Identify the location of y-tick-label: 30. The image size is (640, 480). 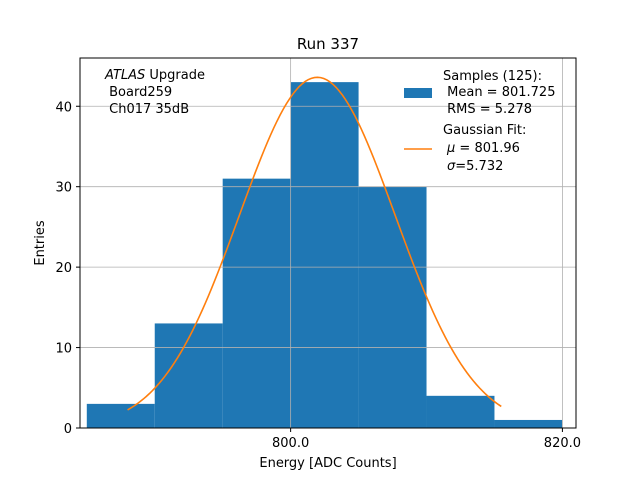
(63, 188).